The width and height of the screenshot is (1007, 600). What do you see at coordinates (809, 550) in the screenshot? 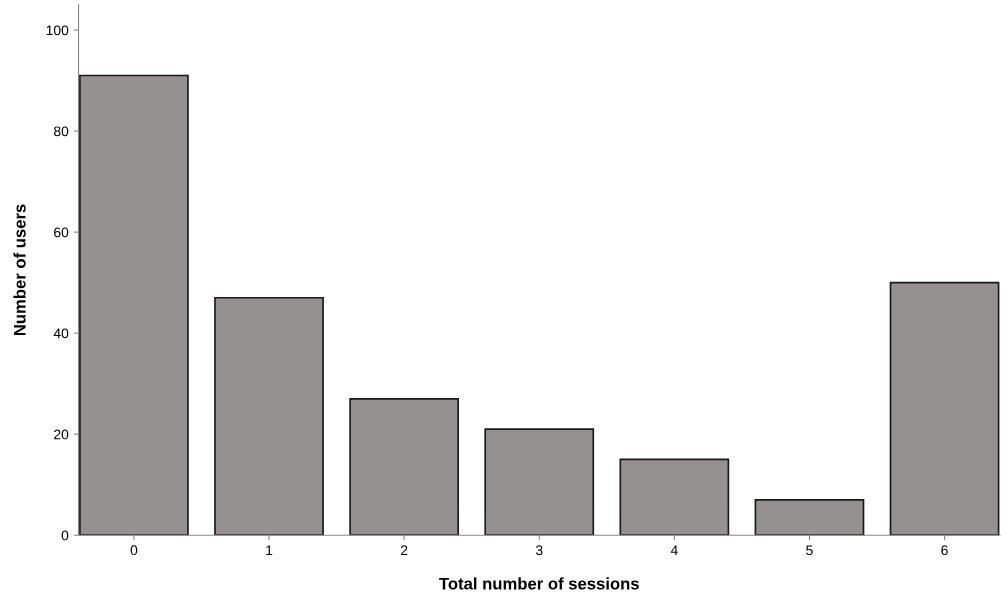
I see `x-tick-label: 5` at bounding box center [809, 550].